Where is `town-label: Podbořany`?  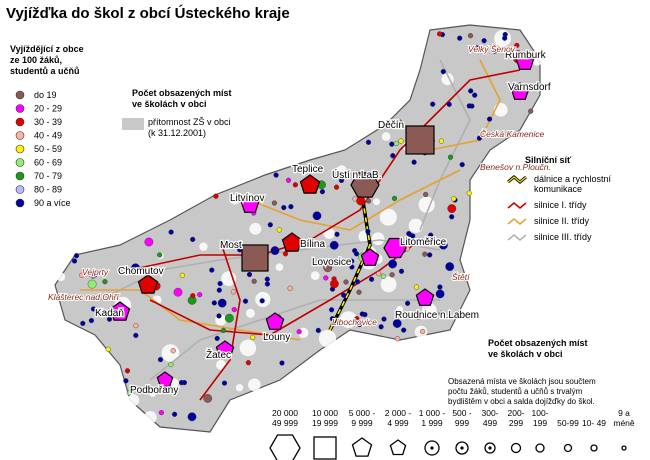
town-label: Podbořany is located at coordinates (154, 390).